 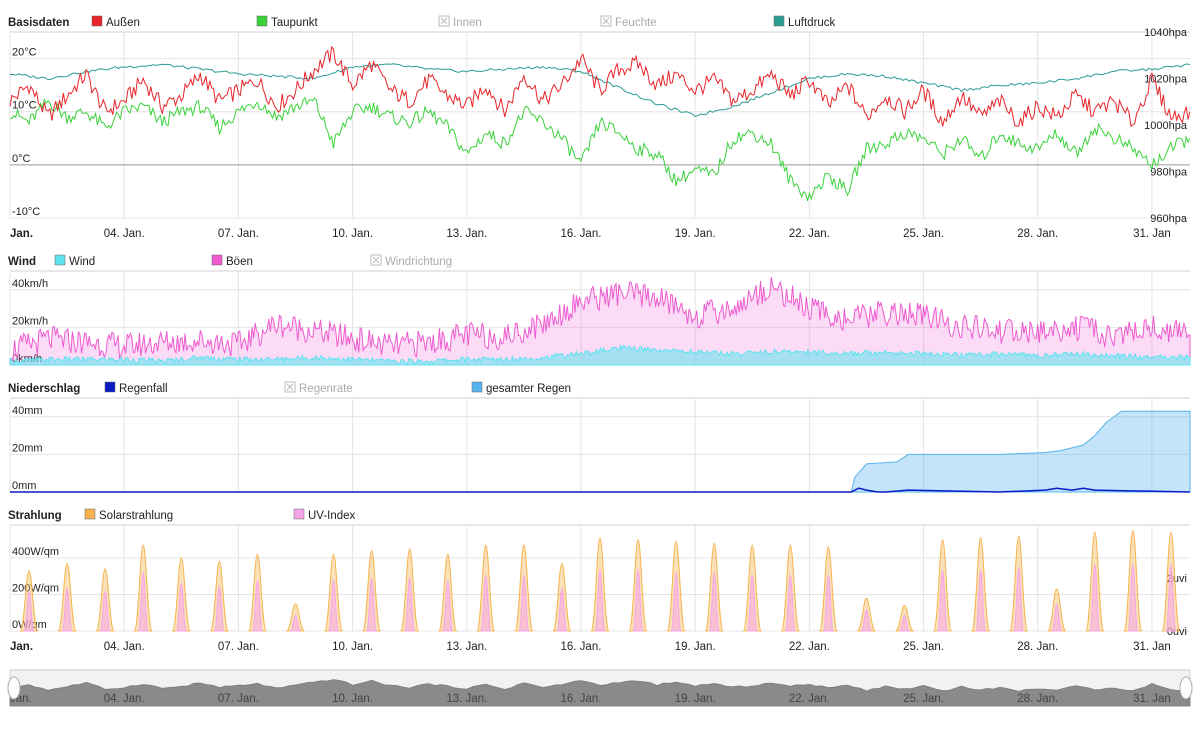 What do you see at coordinates (27, 448) in the screenshot?
I see `y-tick-label: 20mm` at bounding box center [27, 448].